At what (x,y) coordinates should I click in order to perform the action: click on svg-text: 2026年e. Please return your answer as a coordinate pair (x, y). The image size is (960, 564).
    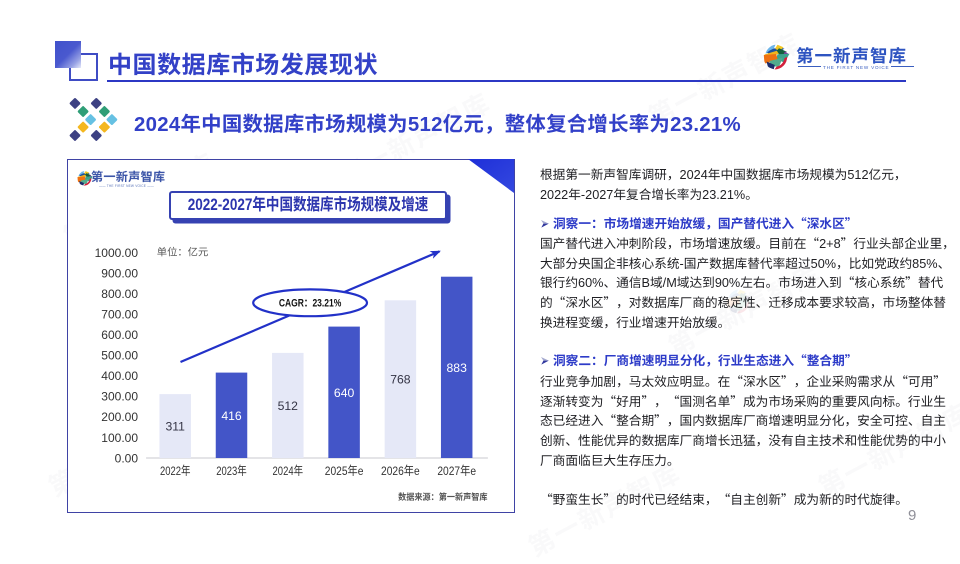
    Looking at the image, I should click on (400, 470).